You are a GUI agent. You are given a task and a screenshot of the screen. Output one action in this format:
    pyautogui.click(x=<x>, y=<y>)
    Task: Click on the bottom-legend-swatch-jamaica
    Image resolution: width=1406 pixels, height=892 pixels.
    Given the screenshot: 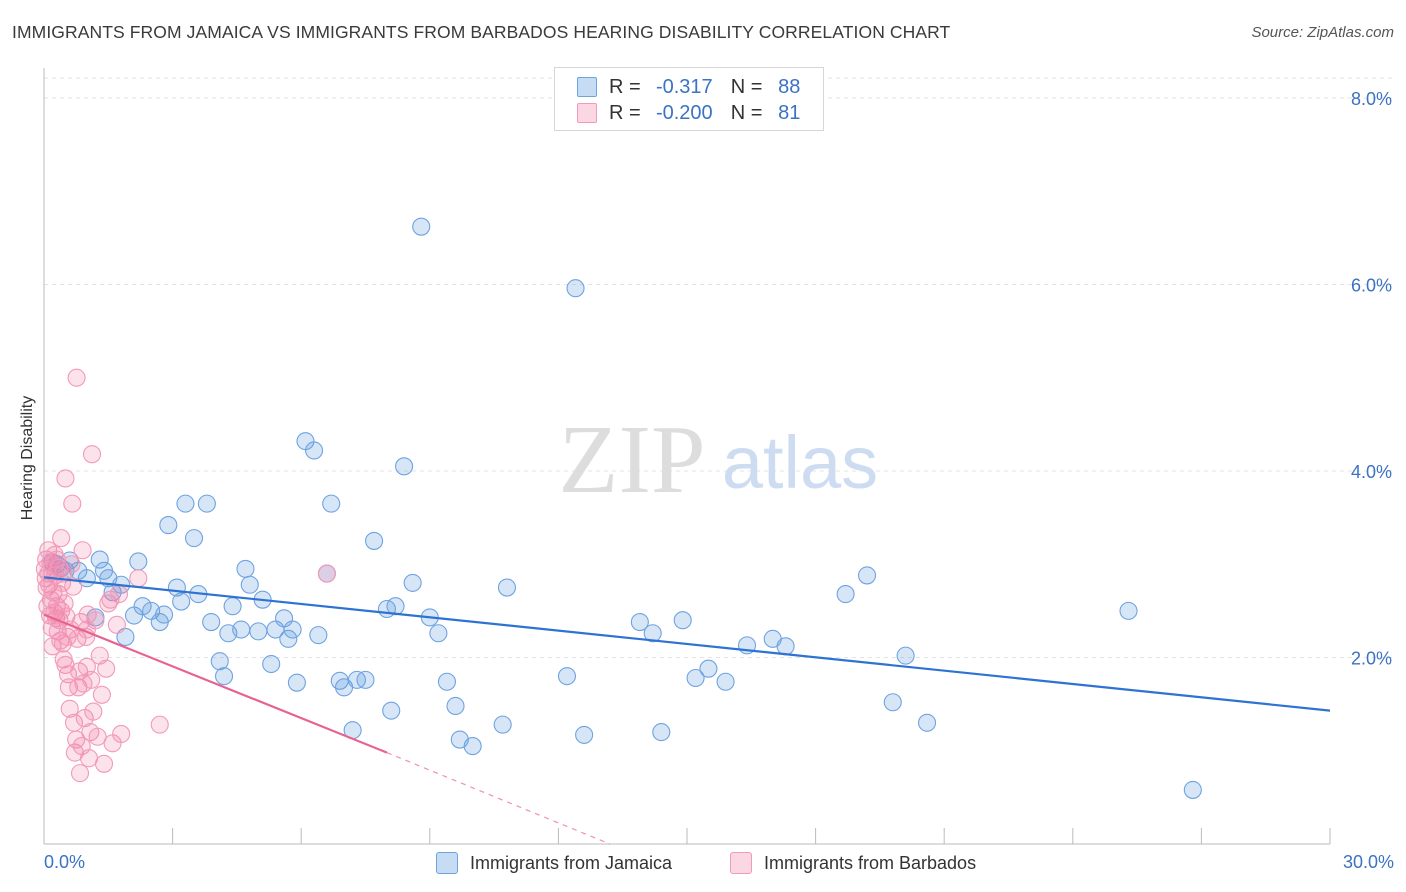 What is the action you would take?
    pyautogui.click(x=447, y=863)
    